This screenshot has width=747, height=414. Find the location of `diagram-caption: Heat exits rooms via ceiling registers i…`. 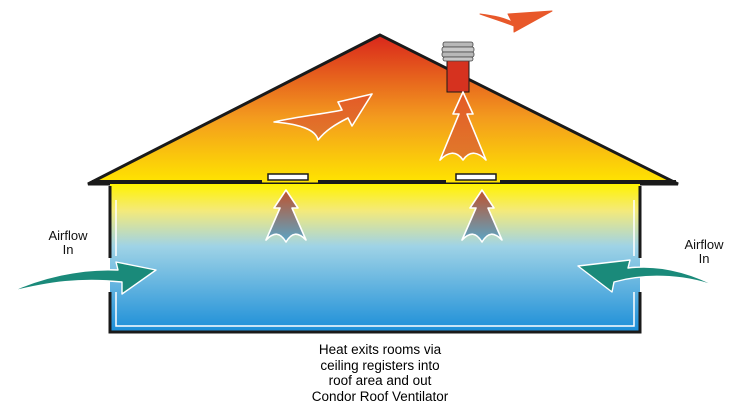

diagram-caption: Heat exits rooms via ceiling registers i… is located at coordinates (380, 373).